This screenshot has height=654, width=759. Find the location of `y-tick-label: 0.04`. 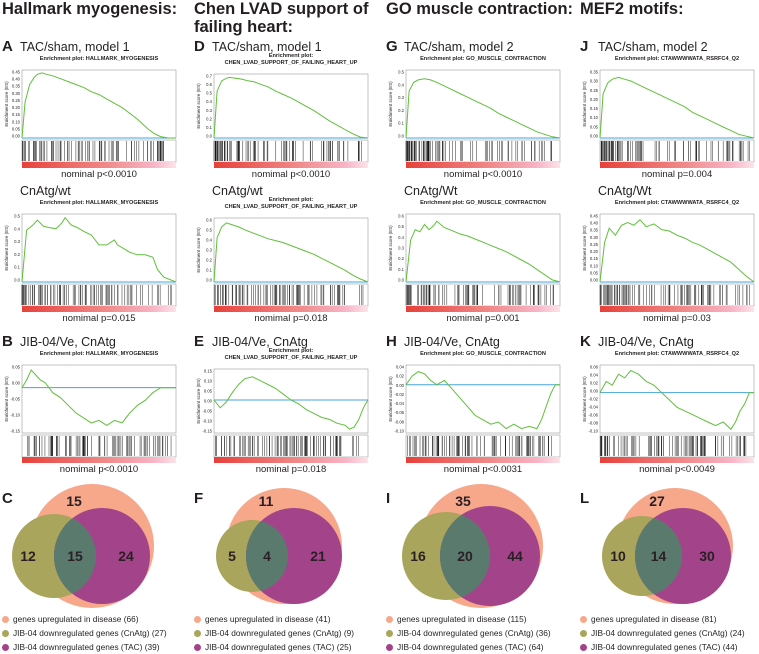

y-tick-label: 0.04 is located at coordinates (400, 367).